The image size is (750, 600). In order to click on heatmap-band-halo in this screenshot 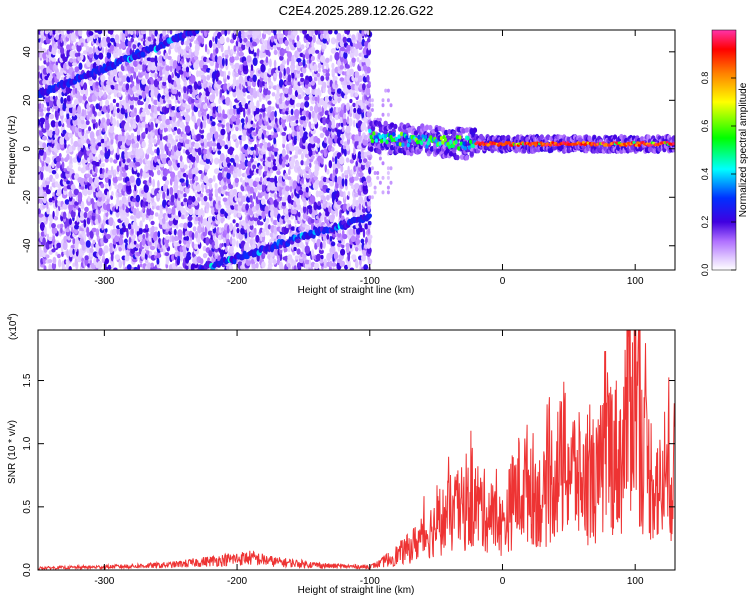, I will do `click(371, 149)`.